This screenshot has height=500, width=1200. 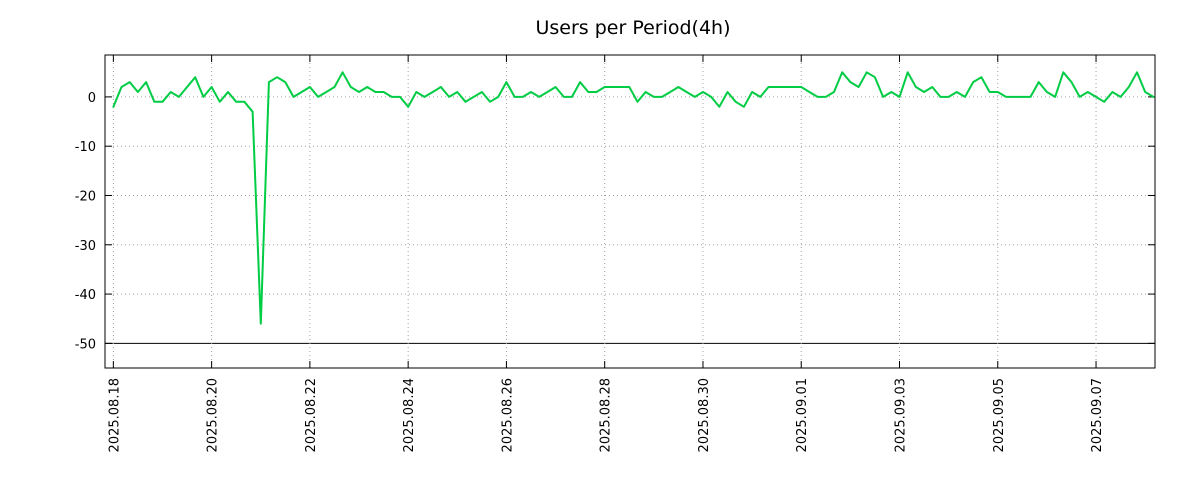 I want to click on y-tick-label: -20, so click(x=85, y=196).